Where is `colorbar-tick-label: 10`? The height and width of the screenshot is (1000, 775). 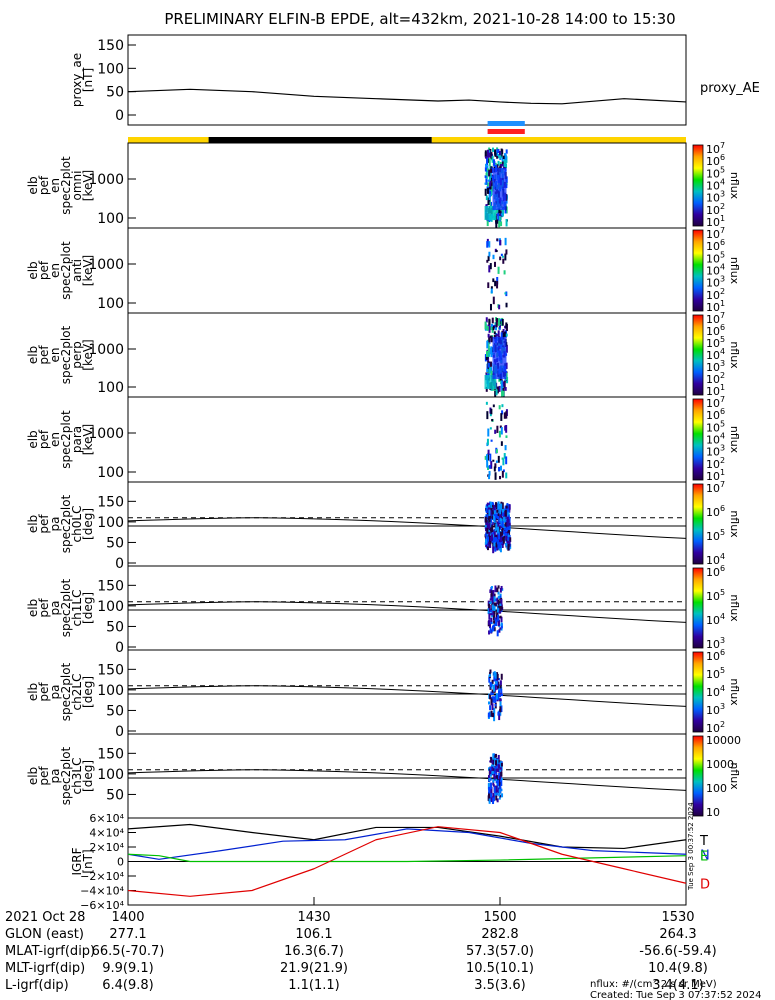 colorbar-tick-label: 10 is located at coordinates (713, 812).